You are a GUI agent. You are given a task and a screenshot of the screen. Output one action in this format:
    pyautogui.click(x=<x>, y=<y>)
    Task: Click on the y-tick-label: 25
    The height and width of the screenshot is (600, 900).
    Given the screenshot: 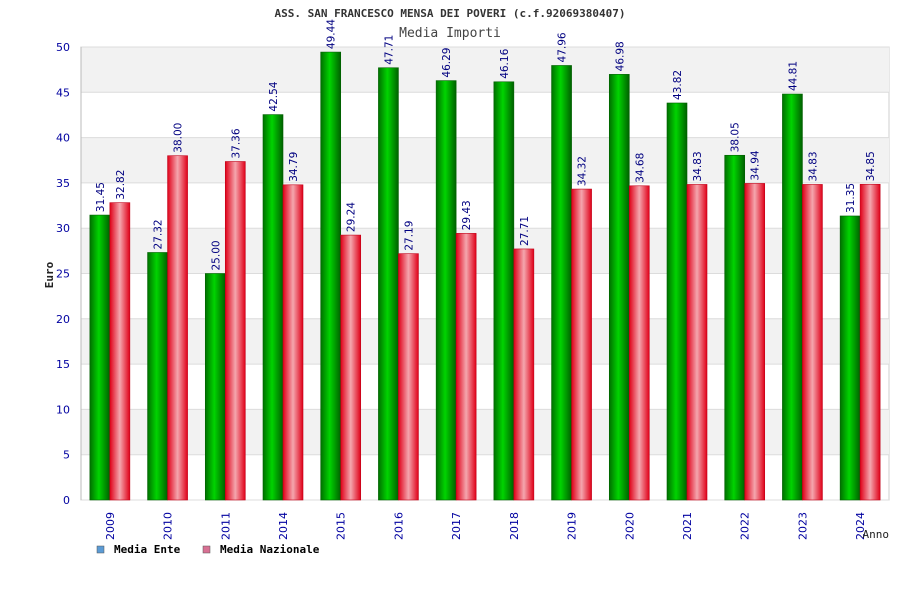 What is the action you would take?
    pyautogui.click(x=63, y=274)
    